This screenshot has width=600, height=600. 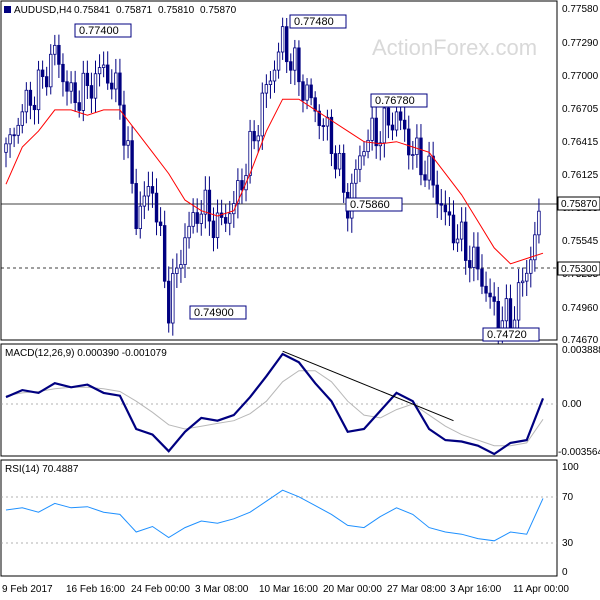 What do you see at coordinates (42, 469) in the screenshot?
I see `rsi-label: RSI(14) 70.4887` at bounding box center [42, 469].